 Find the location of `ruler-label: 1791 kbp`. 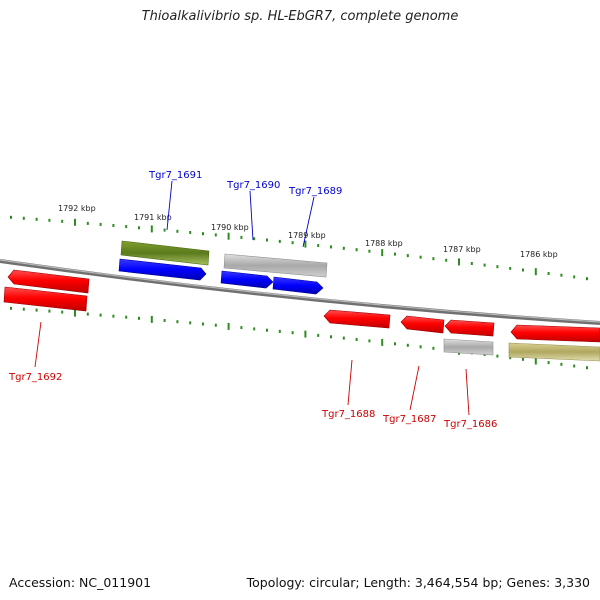

ruler-label: 1791 kbp is located at coordinates (153, 217).